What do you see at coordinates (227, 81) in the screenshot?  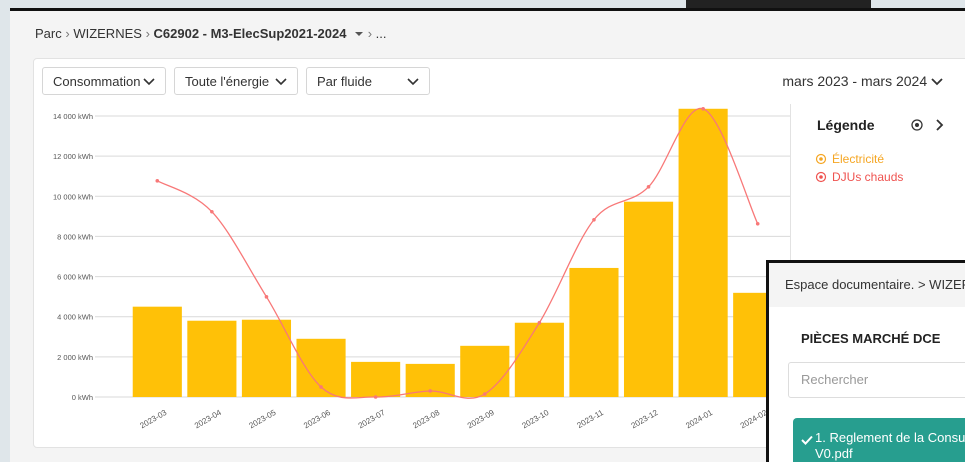 I see `dropdown-label: Toute l'énergie` at bounding box center [227, 81].